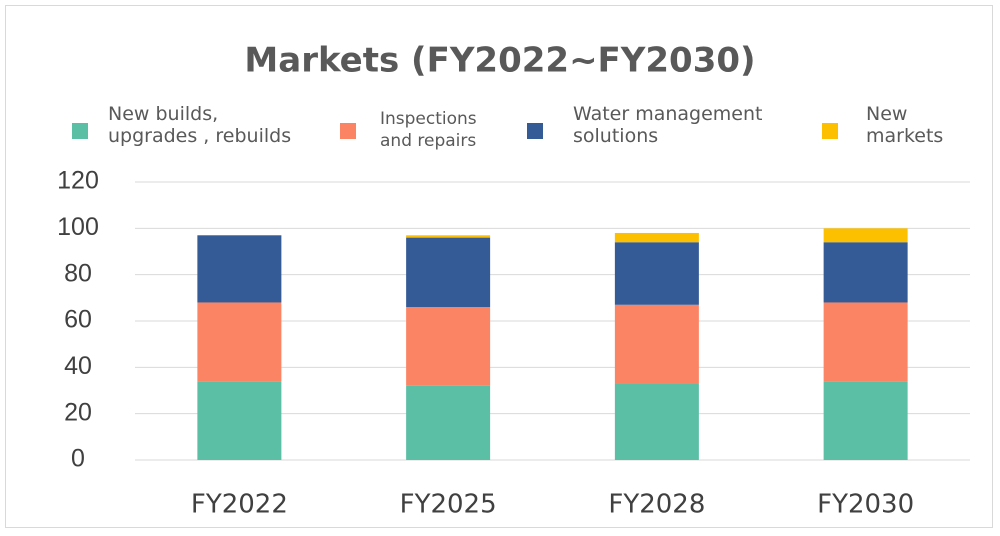  What do you see at coordinates (668, 125) in the screenshot?
I see `legend-label: Water management solutions` at bounding box center [668, 125].